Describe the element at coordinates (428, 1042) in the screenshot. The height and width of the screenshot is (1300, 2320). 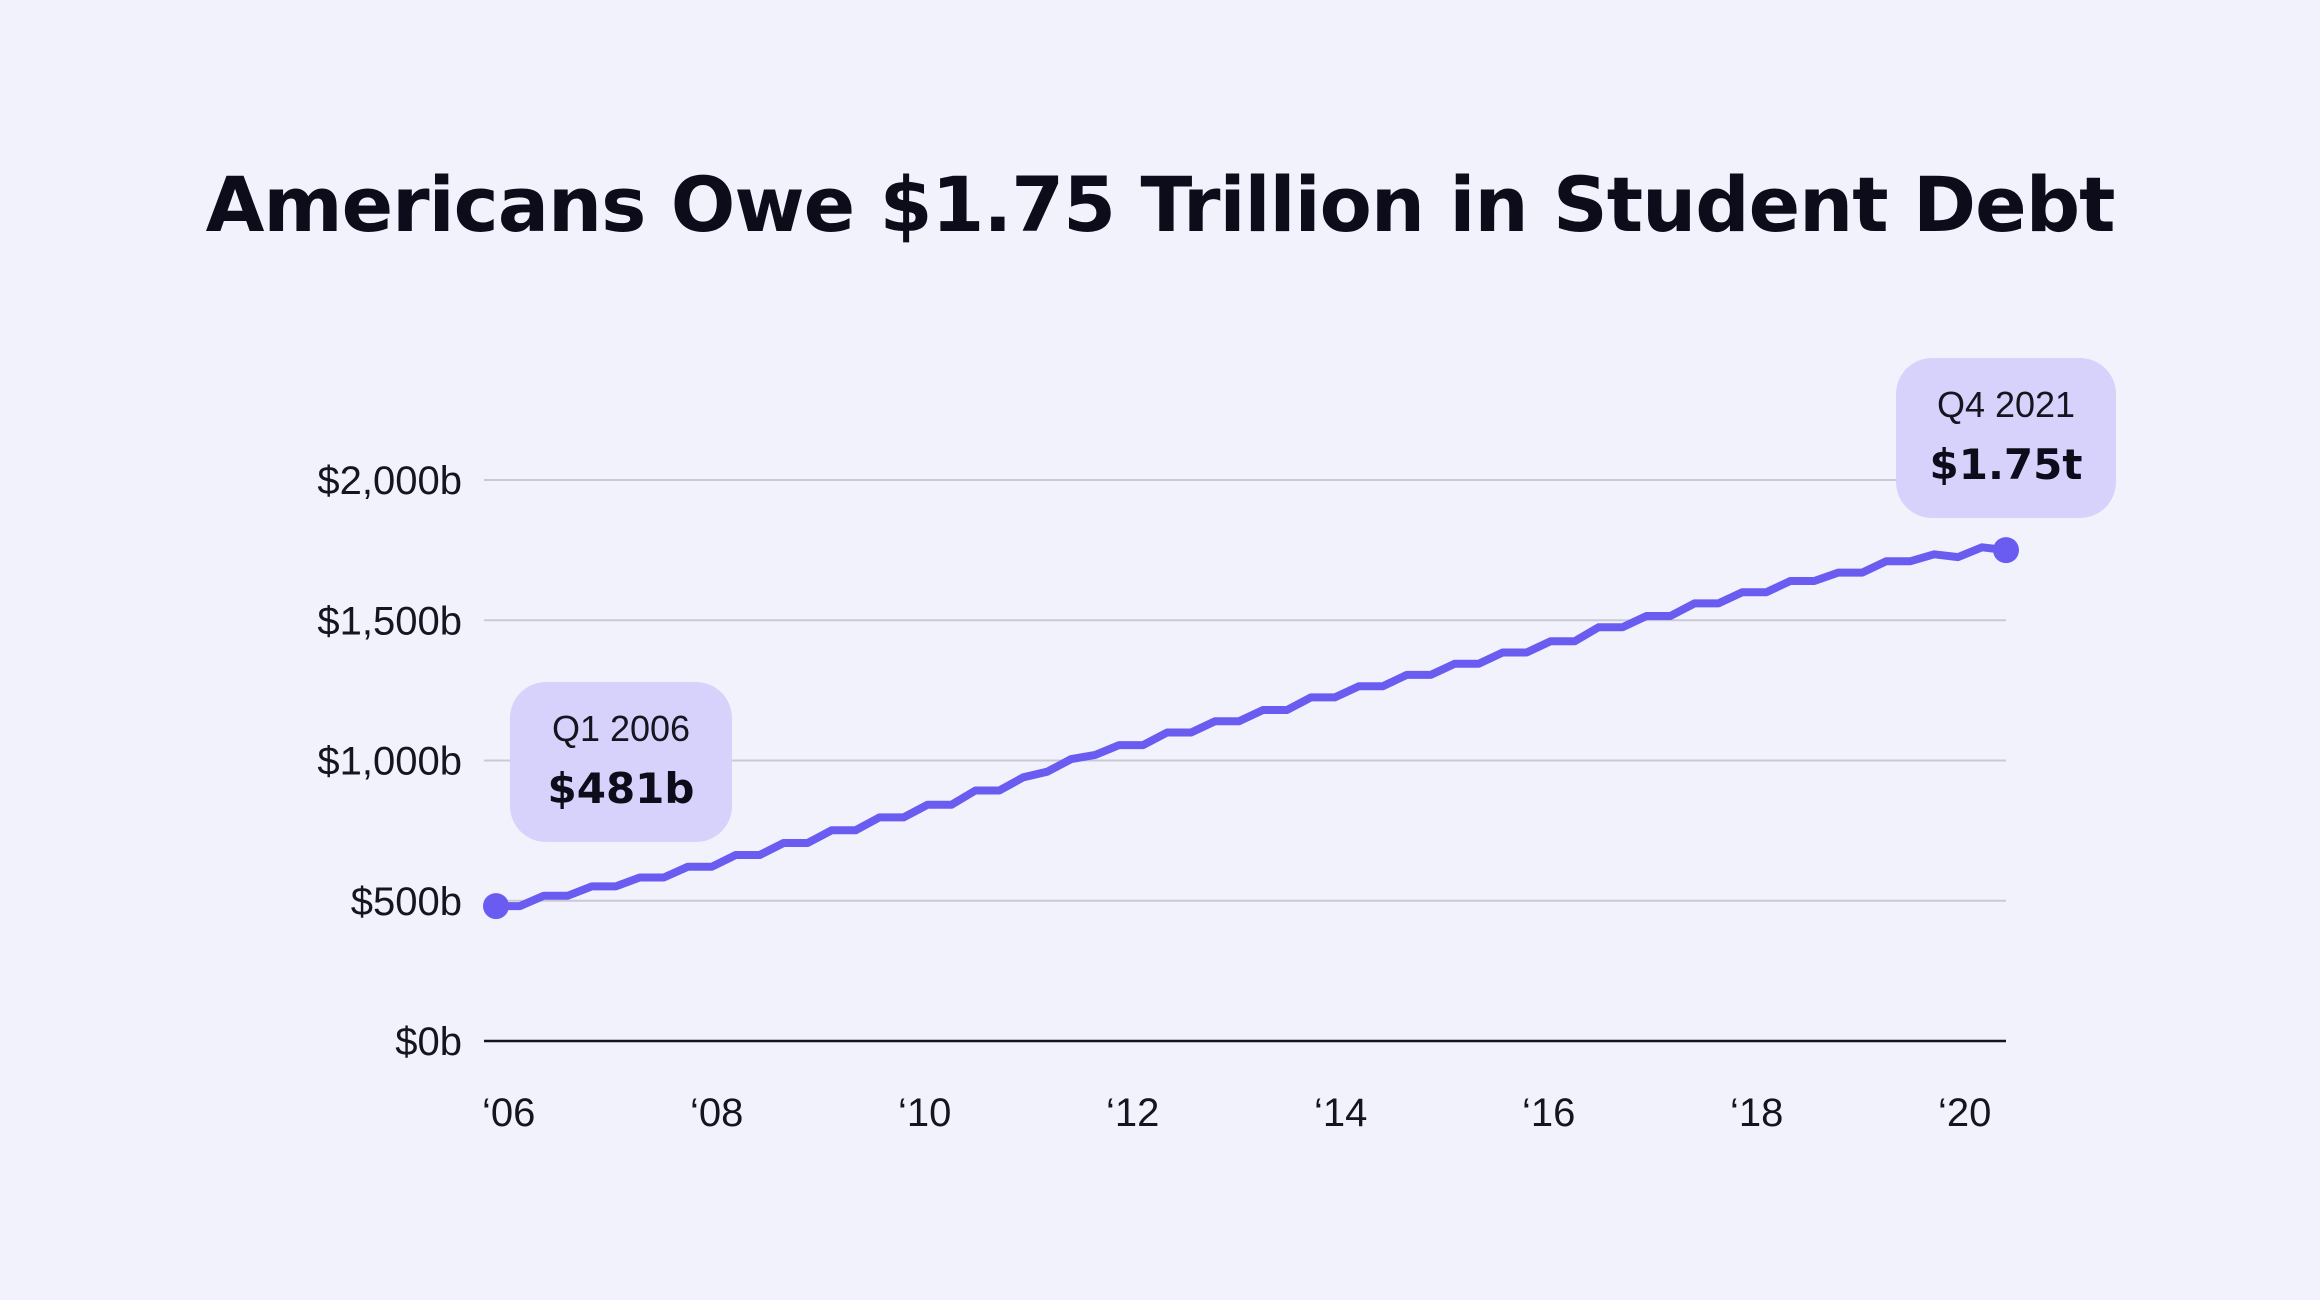
I see `y-tick-label: $0b` at that location.